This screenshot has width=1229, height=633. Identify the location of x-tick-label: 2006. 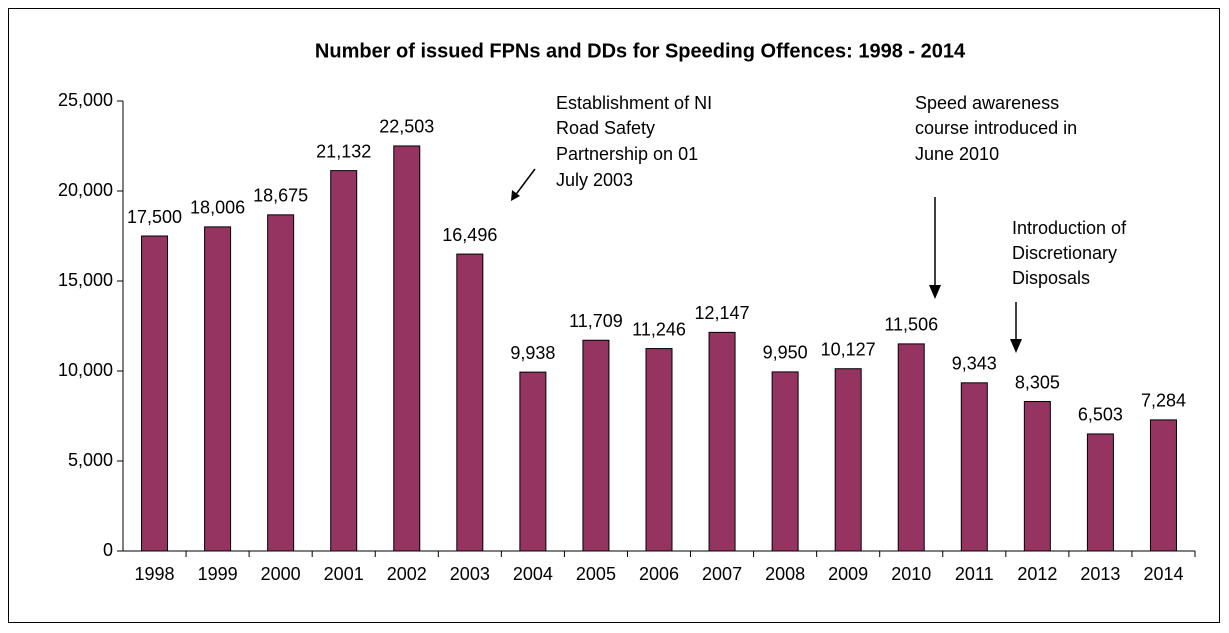
(659, 574).